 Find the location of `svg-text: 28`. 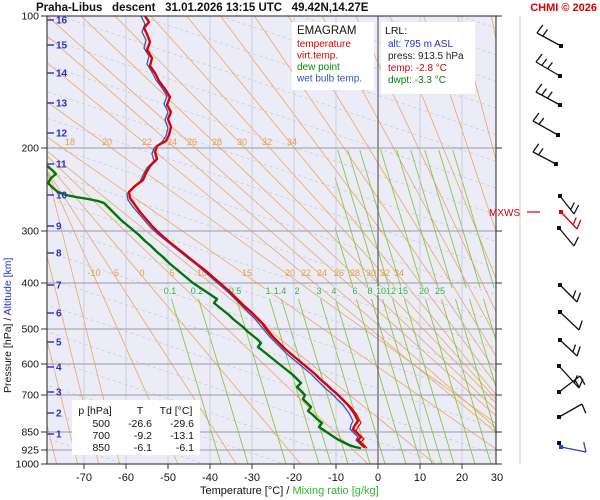

svg-text: 28 is located at coordinates (217, 142).